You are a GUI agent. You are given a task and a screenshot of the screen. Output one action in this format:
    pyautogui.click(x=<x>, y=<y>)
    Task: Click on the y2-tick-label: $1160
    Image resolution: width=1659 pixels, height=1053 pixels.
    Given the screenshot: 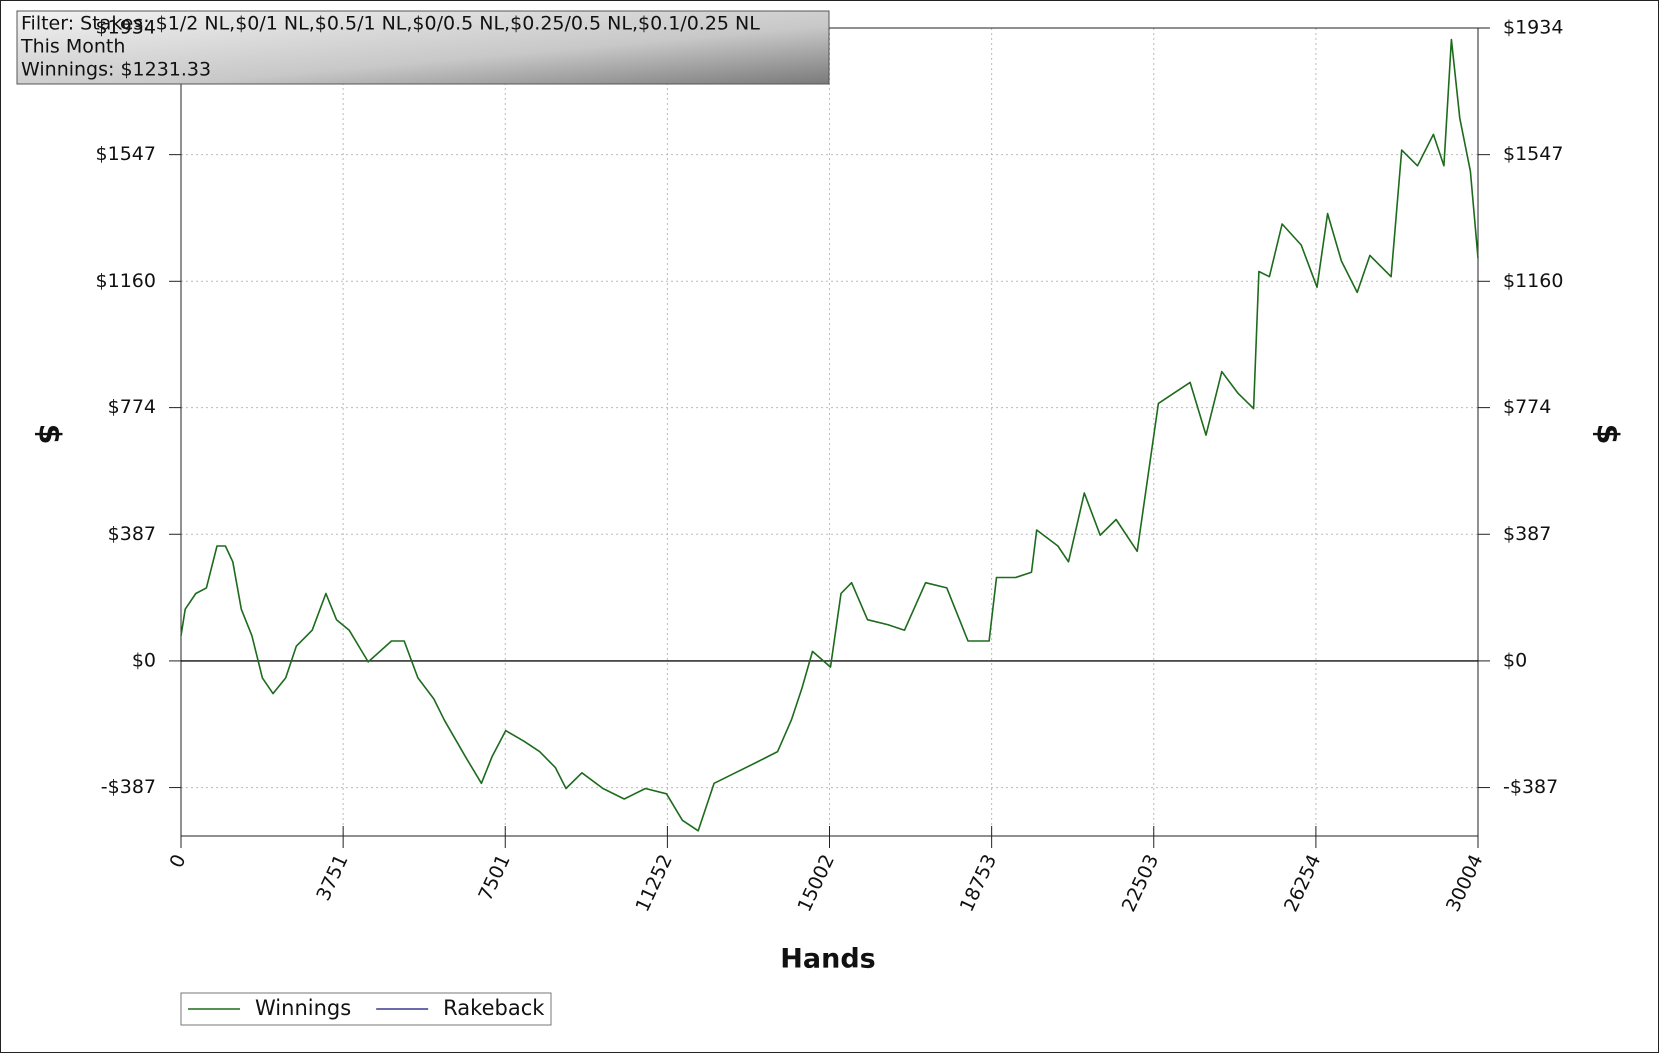 What is the action you would take?
    pyautogui.click(x=1533, y=281)
    